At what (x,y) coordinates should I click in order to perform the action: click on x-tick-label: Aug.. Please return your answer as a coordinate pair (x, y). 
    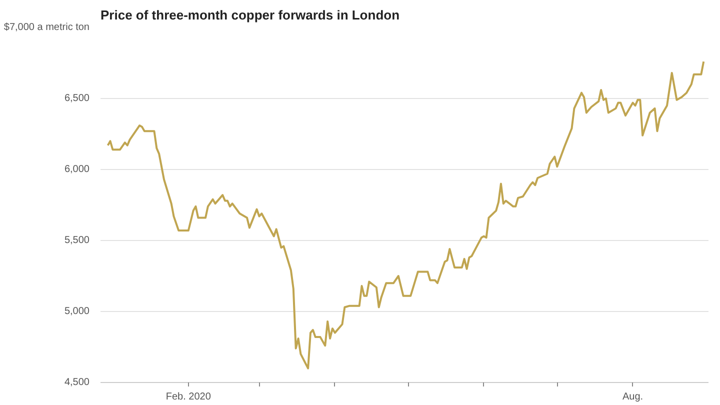
    Looking at the image, I should click on (633, 397).